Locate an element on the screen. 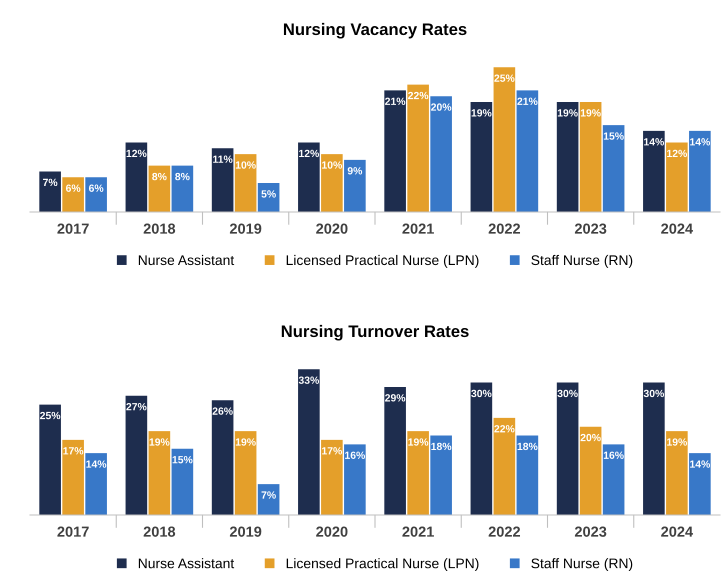 This screenshot has width=728, height=586. data-label: 20% is located at coordinates (590, 438).